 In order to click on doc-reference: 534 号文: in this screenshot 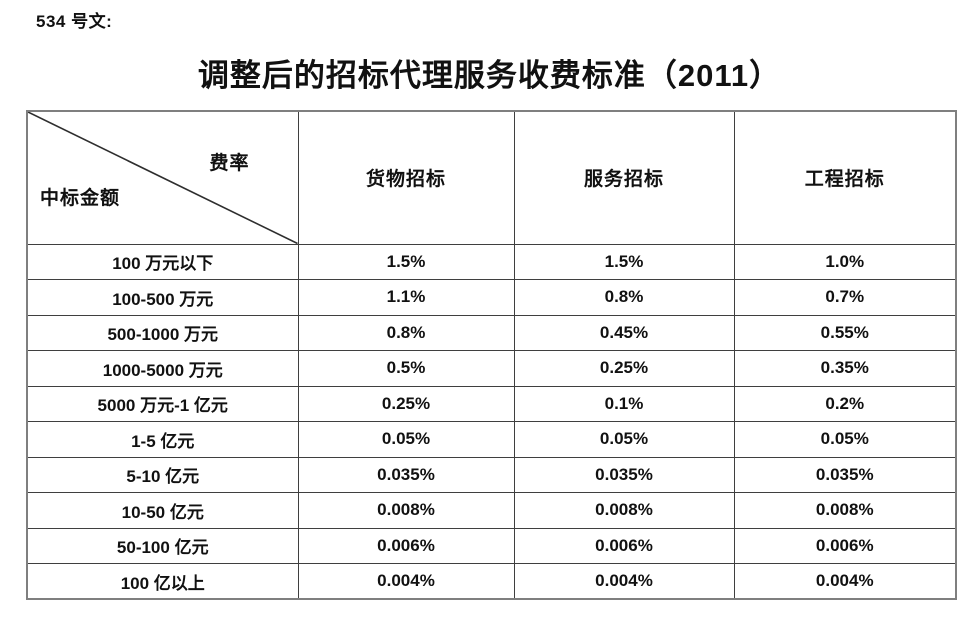, I will do `click(74, 21)`.